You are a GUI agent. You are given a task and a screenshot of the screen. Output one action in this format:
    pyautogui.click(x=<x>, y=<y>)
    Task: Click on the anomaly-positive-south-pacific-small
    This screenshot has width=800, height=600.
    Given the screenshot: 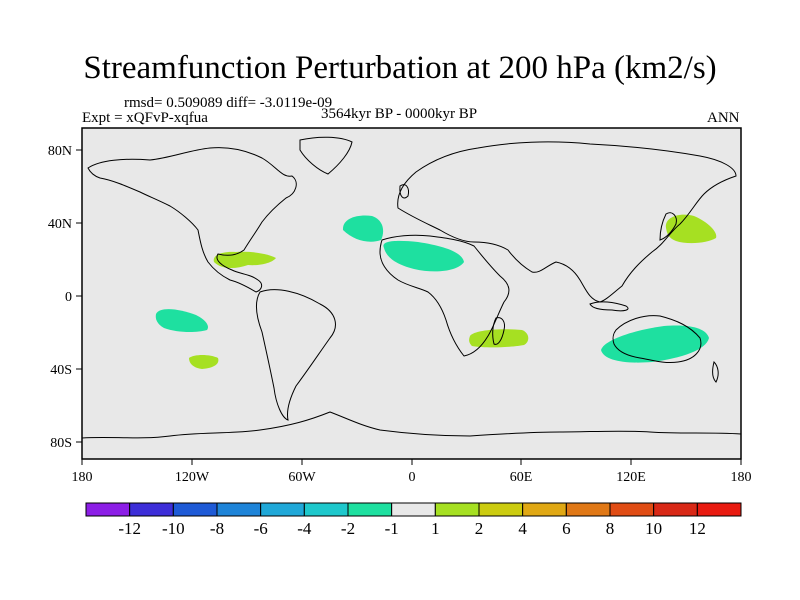 What is the action you would take?
    pyautogui.click(x=204, y=362)
    